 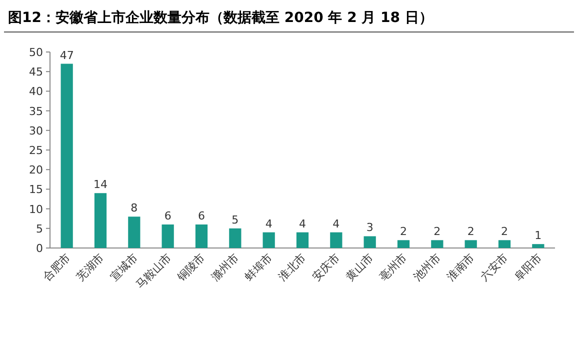 What do you see at coordinates (134, 208) in the screenshot?
I see `data-label: 8` at bounding box center [134, 208].